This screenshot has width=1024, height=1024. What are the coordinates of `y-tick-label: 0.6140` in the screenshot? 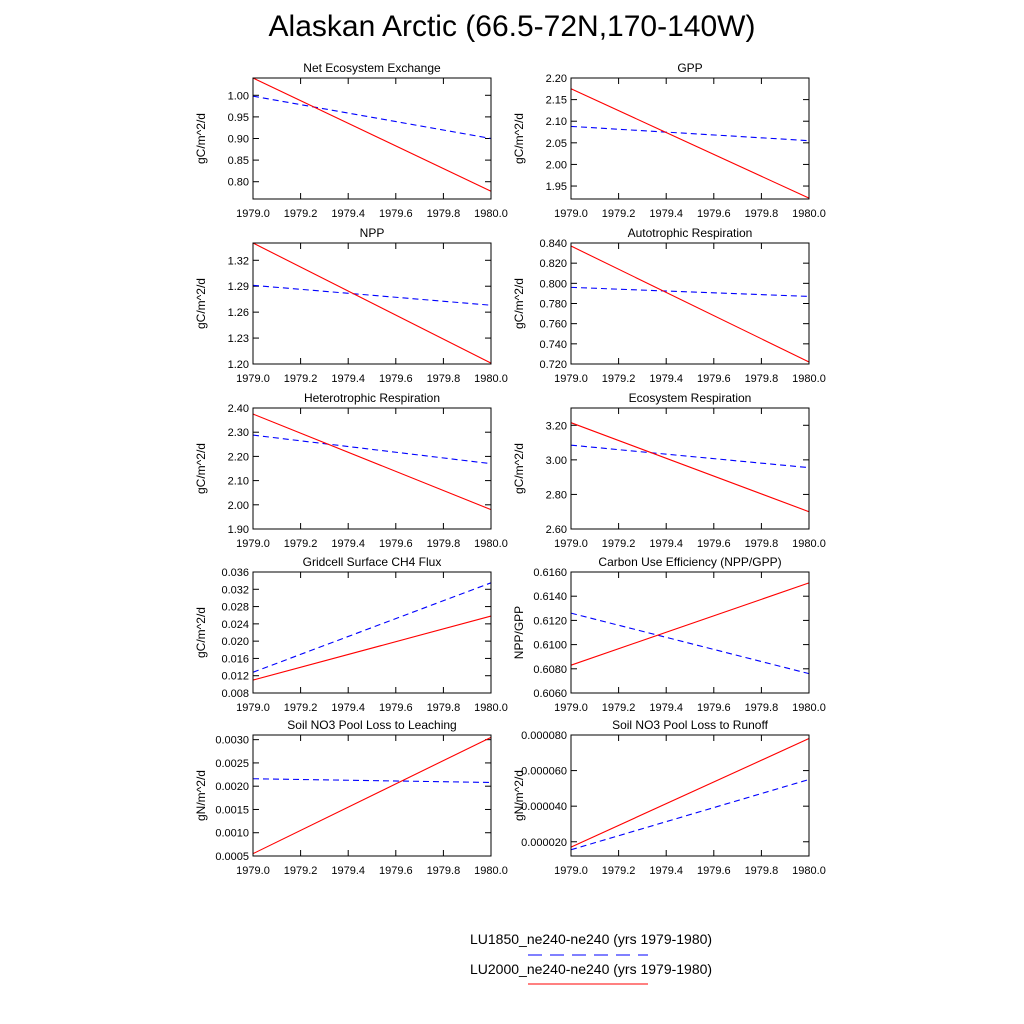 It's located at (550, 597).